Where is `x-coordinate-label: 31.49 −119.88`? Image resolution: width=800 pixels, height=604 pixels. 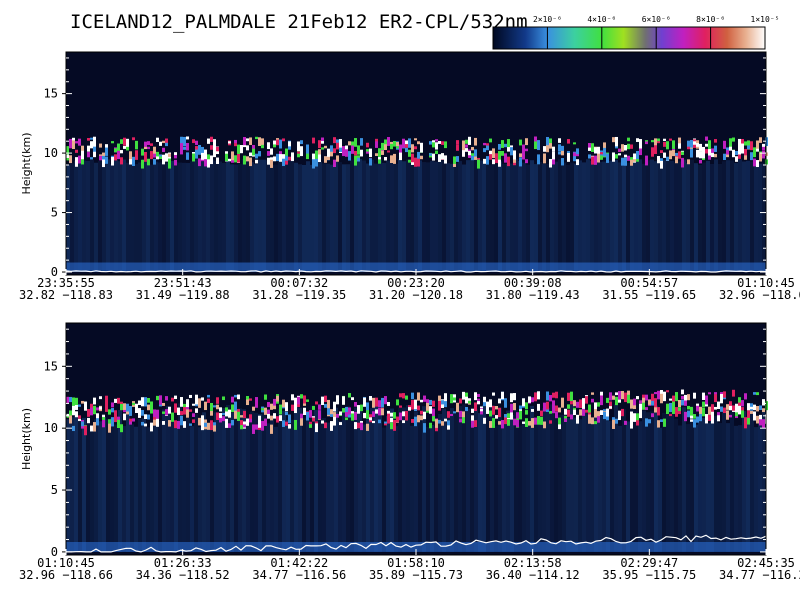
x-coordinate-label: 31.49 −119.88 is located at coordinates (183, 295).